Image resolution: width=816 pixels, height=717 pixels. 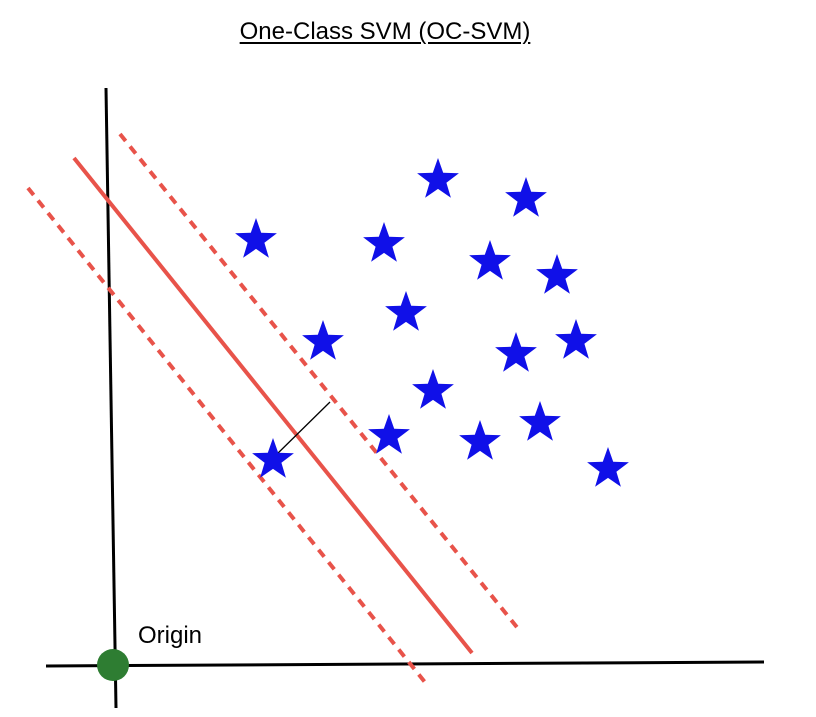 What do you see at coordinates (385, 31) in the screenshot?
I see `diagram-title: One-Class SVM (OC-SVM)` at bounding box center [385, 31].